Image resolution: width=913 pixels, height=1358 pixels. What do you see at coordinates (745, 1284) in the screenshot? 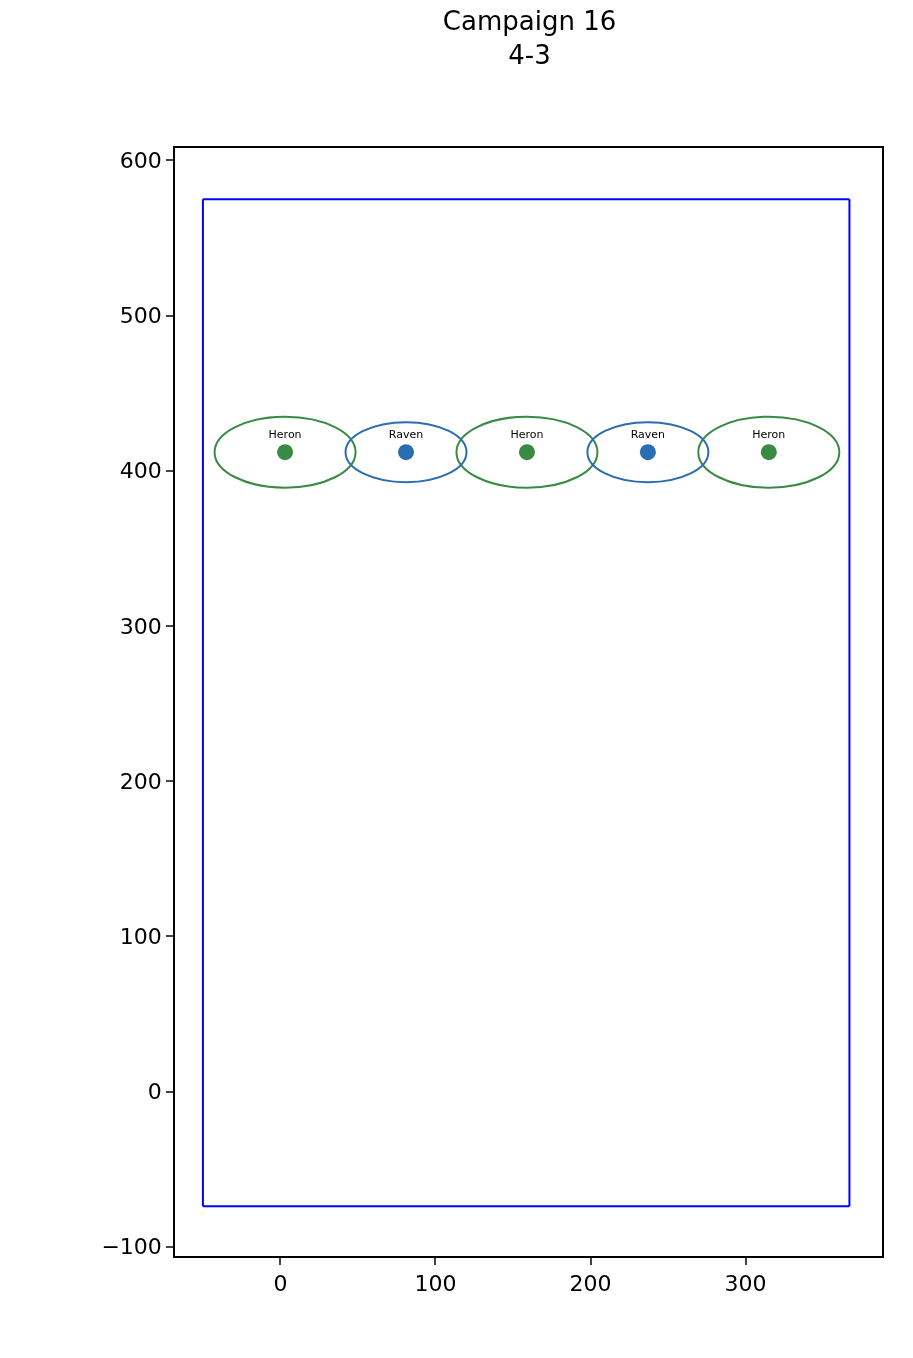
I see `x-tick-label: 300` at bounding box center [745, 1284].